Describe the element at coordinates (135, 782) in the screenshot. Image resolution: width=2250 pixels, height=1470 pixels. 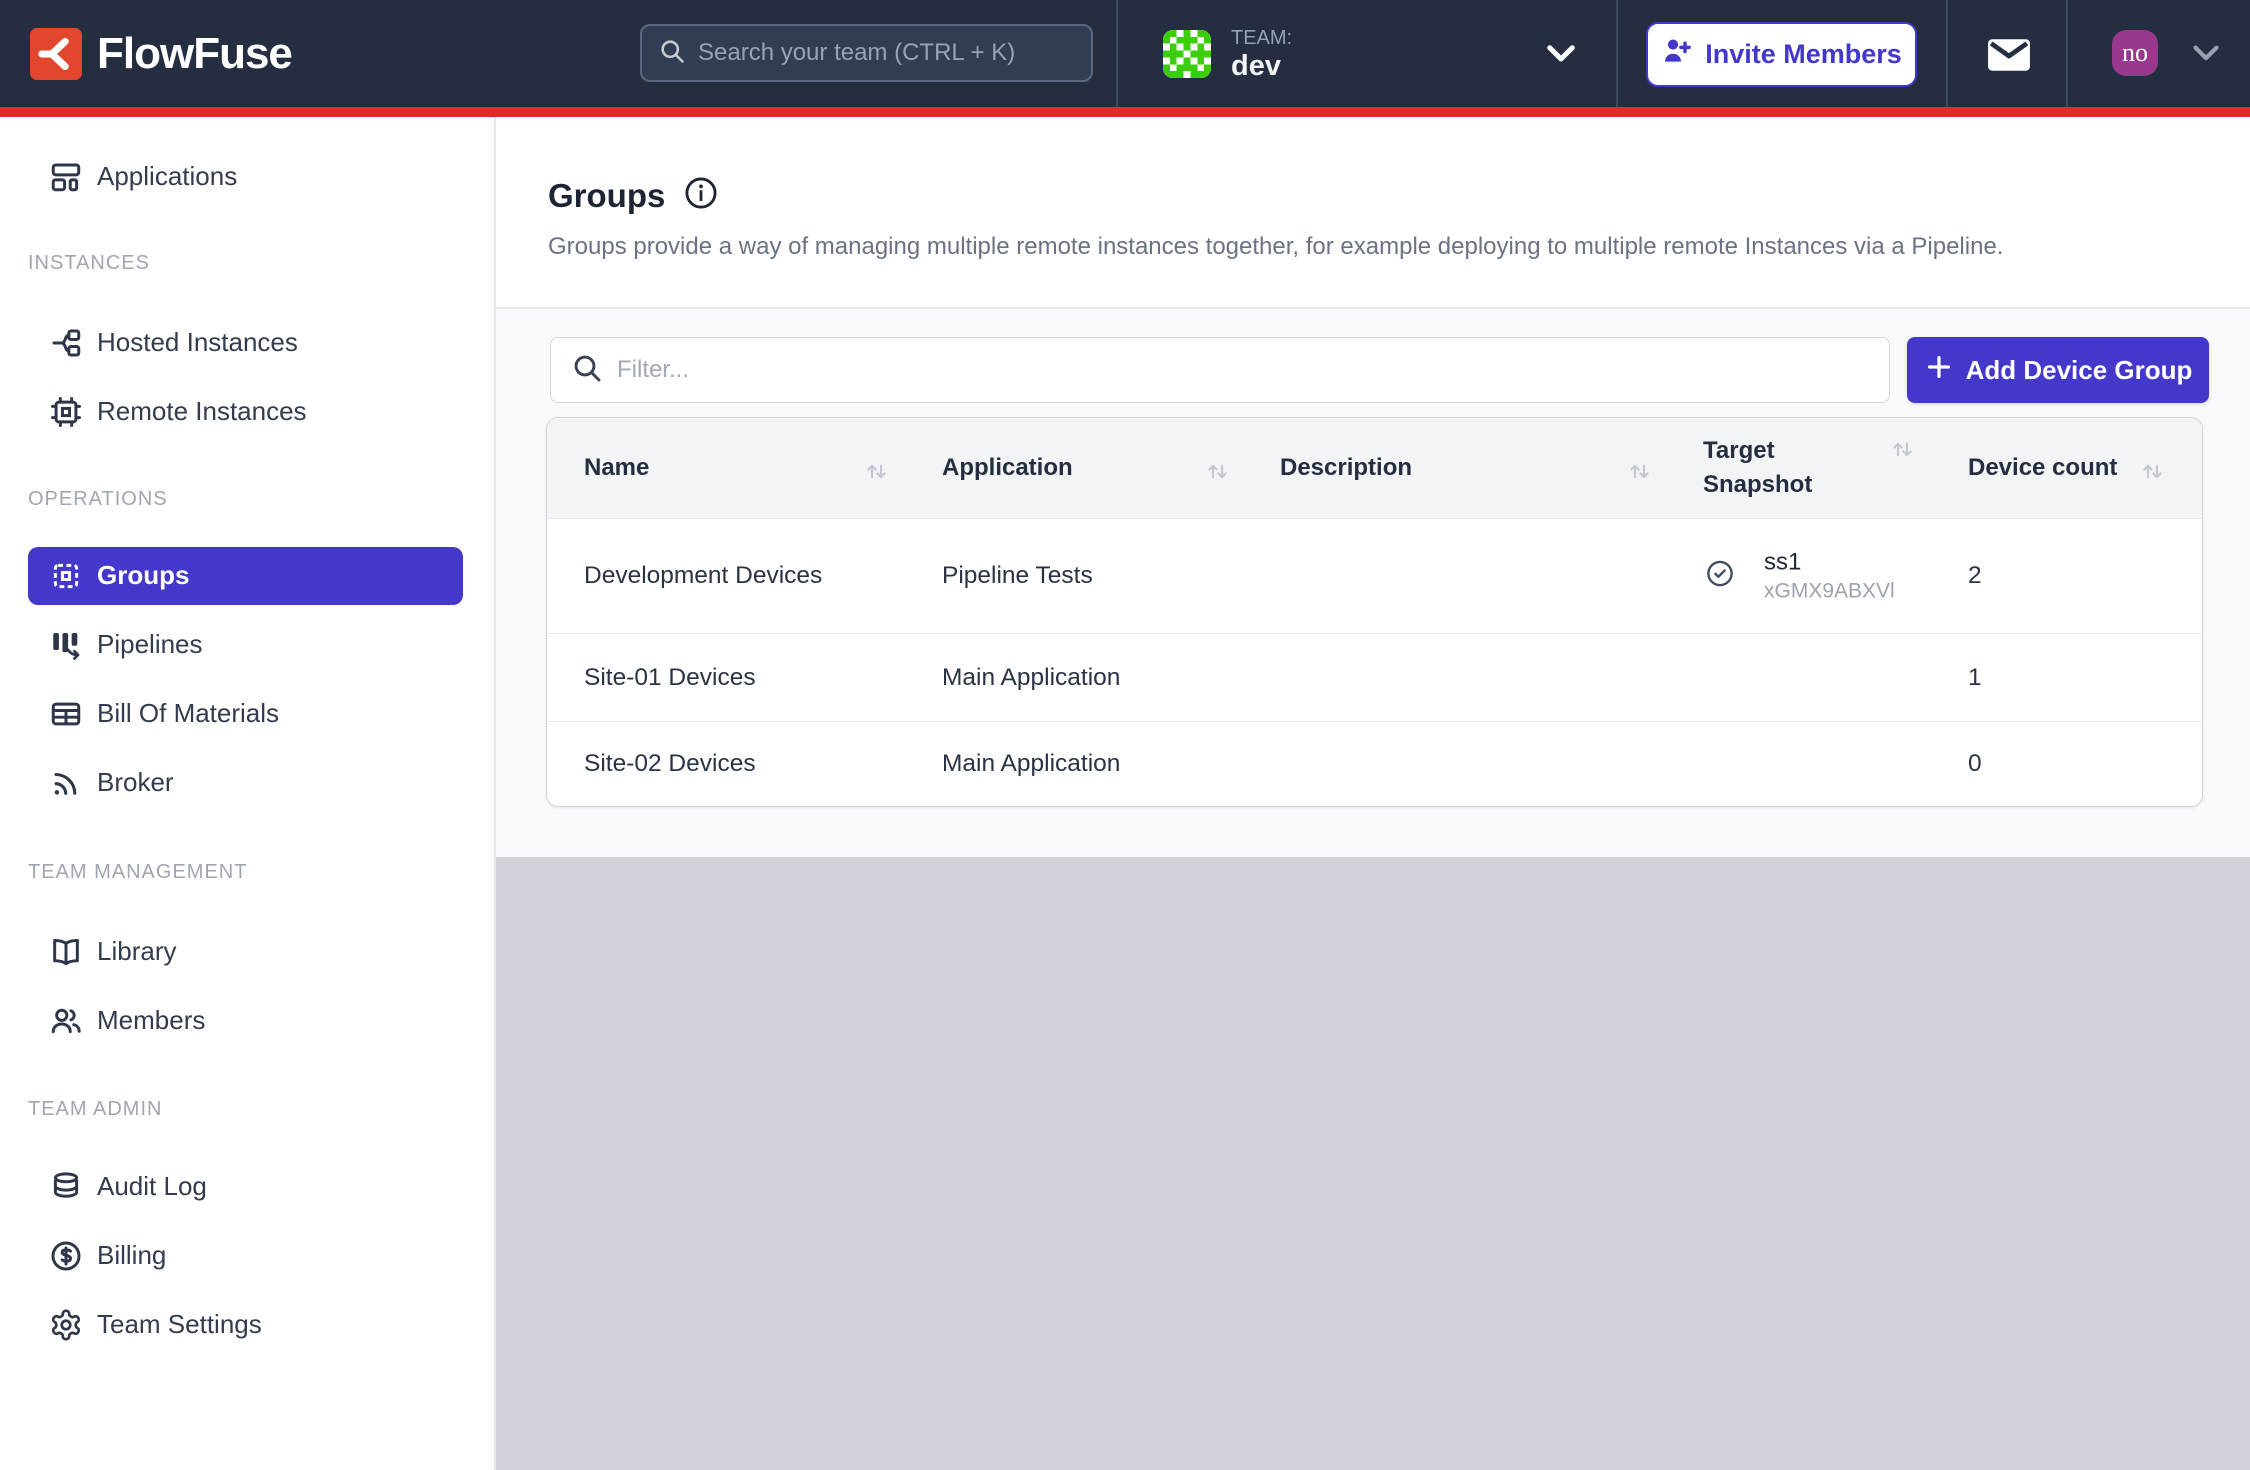
I see `sidebar-item-label: Broker` at that location.